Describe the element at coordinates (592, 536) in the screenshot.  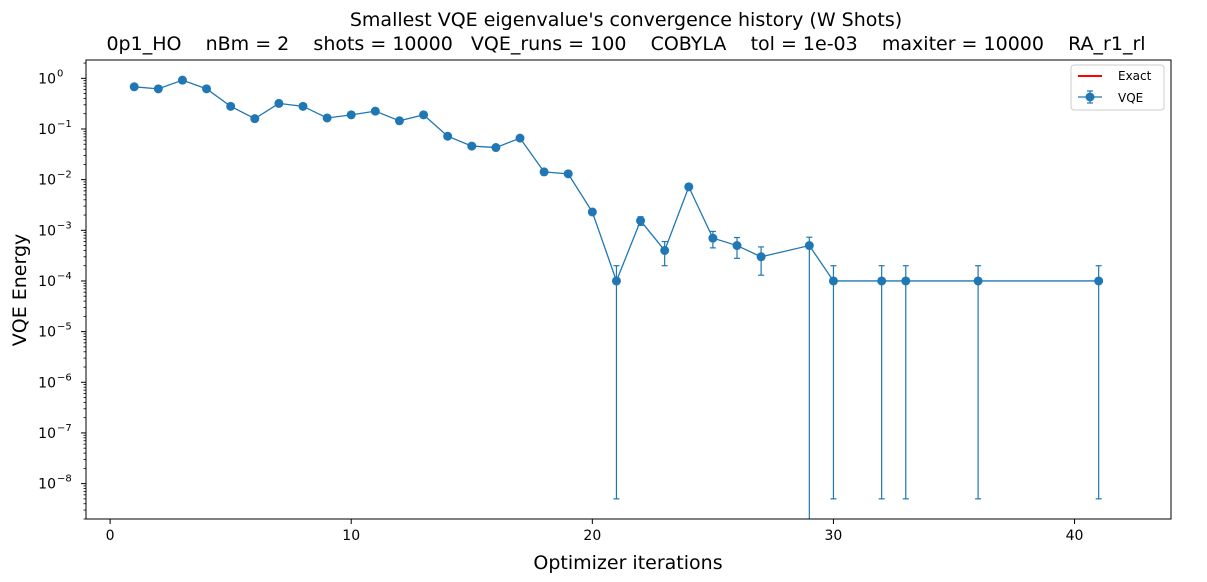
I see `x-tick-label: 20` at that location.